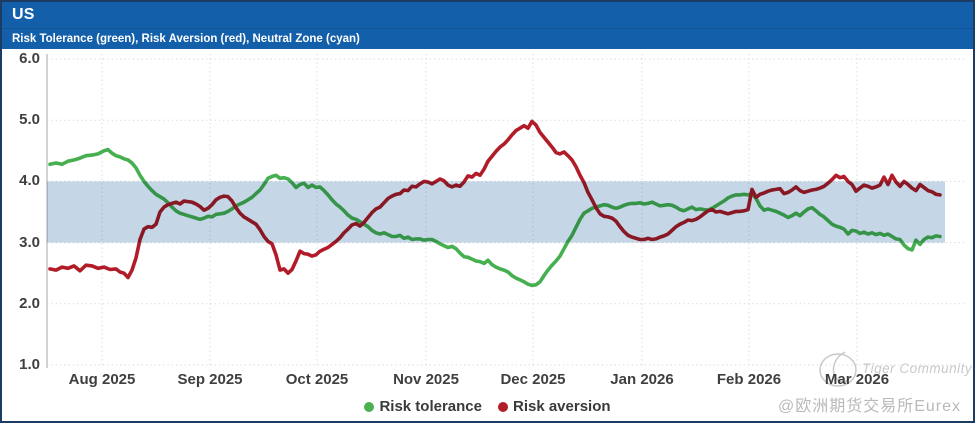  I want to click on tiger-logo-icon, so click(838, 369).